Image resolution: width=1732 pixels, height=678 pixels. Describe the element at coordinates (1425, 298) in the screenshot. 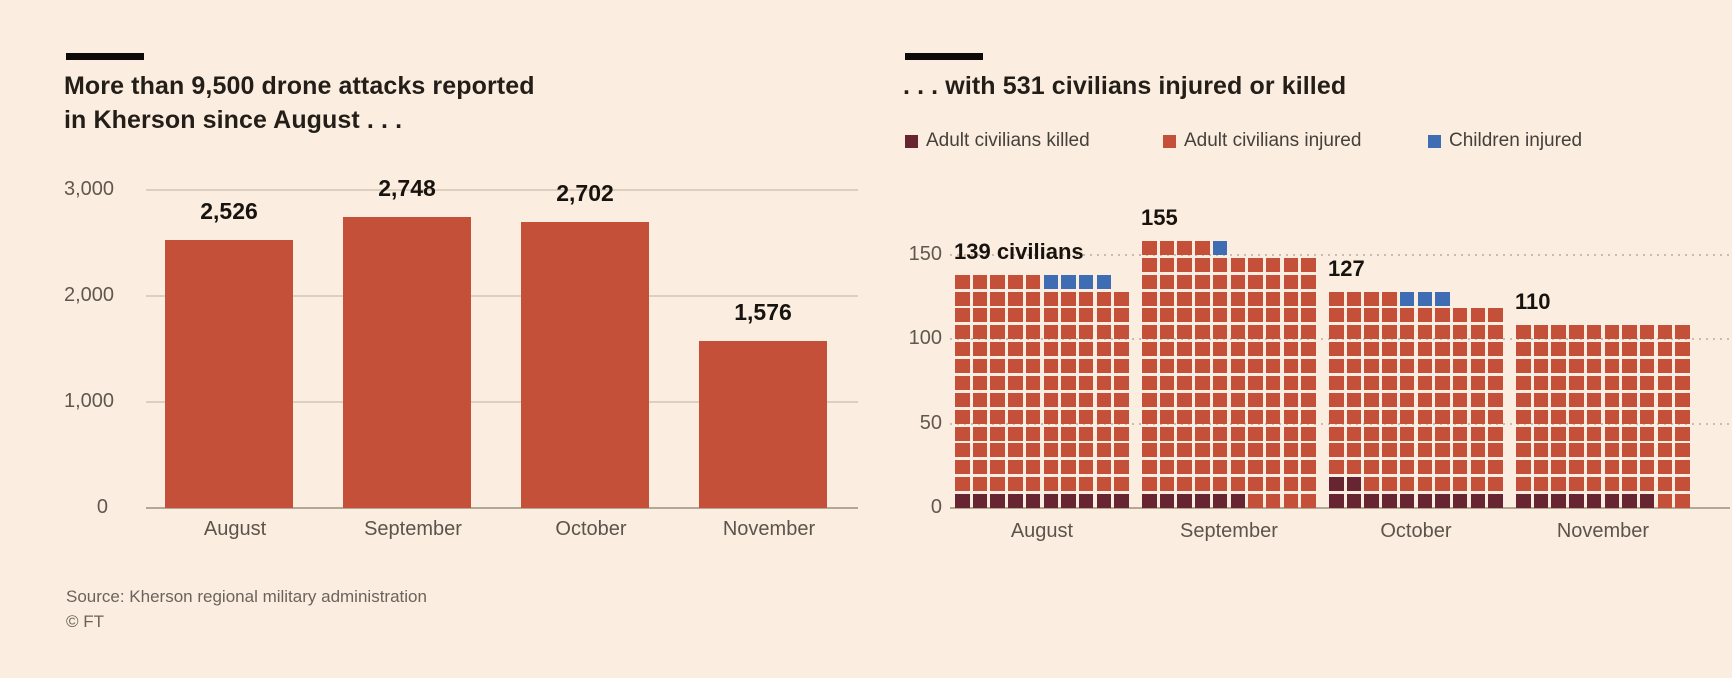

I see `cell-child-injured` at that location.